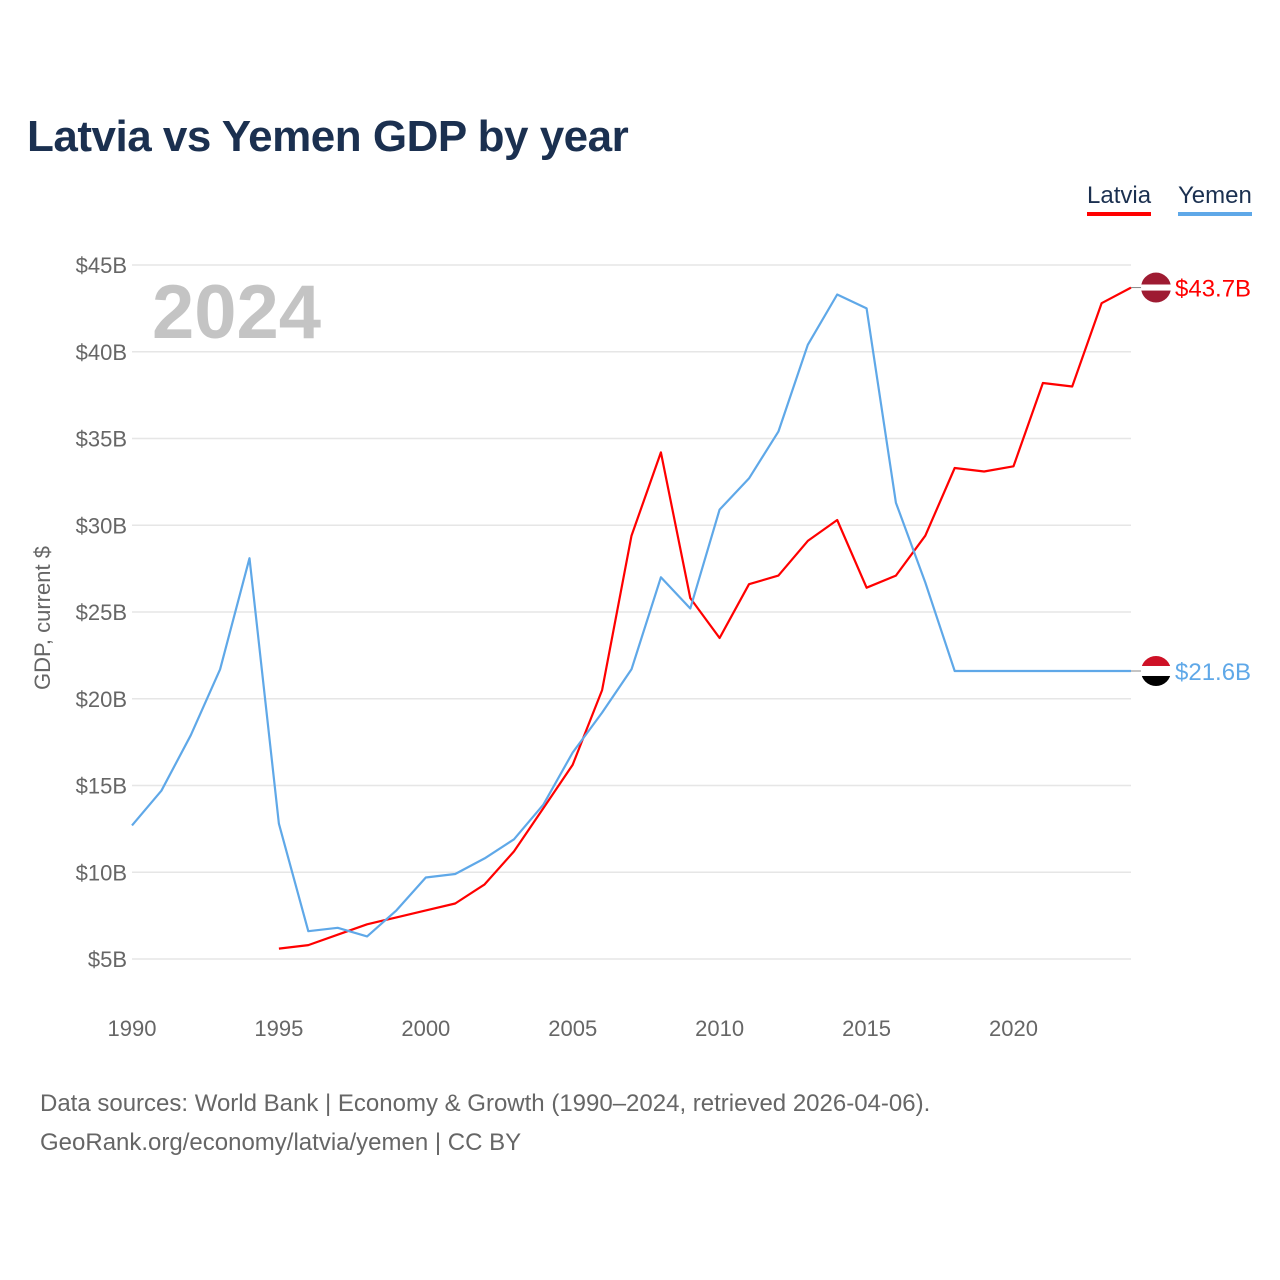  Describe the element at coordinates (101, 612) in the screenshot. I see `y-tick-label: $25B` at that location.